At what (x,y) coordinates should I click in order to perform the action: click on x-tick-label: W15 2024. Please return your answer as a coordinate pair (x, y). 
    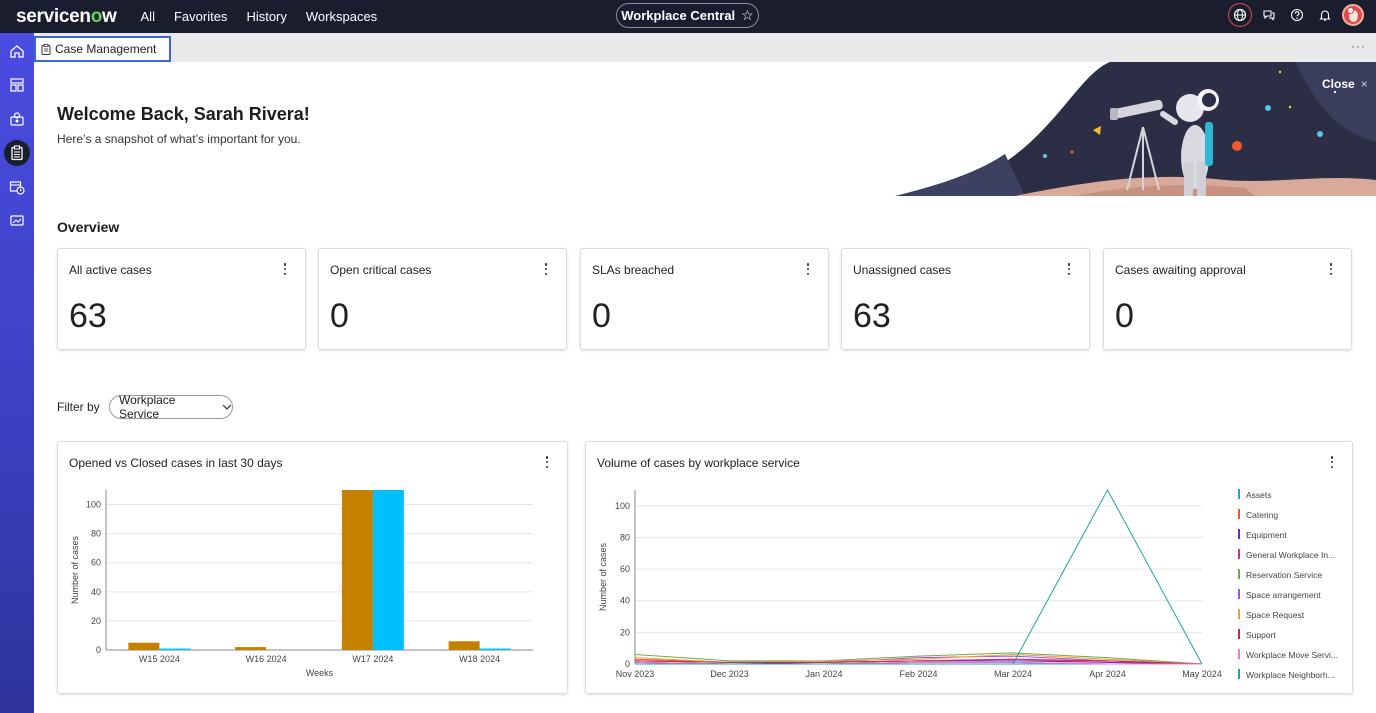
    Looking at the image, I should click on (159, 659).